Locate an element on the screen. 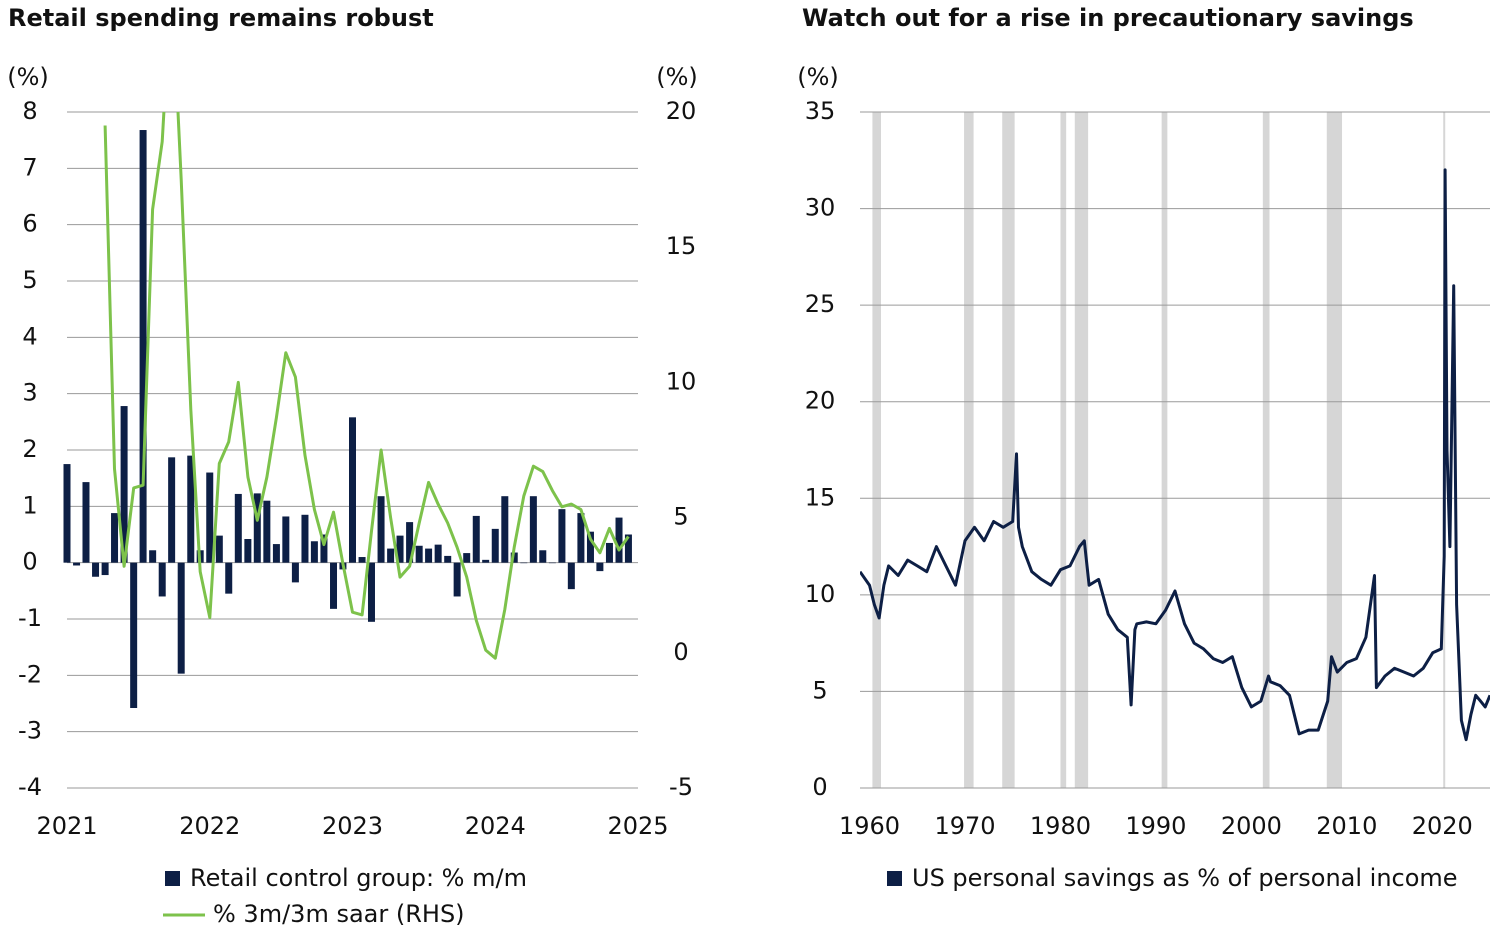  y-tick-label: 3 is located at coordinates (29, 393).